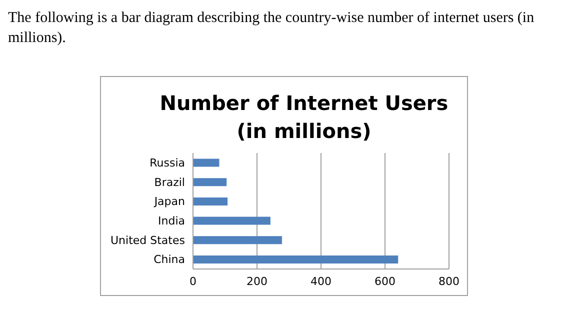  What do you see at coordinates (321, 281) in the screenshot?
I see `x-tick-label: 400` at bounding box center [321, 281].